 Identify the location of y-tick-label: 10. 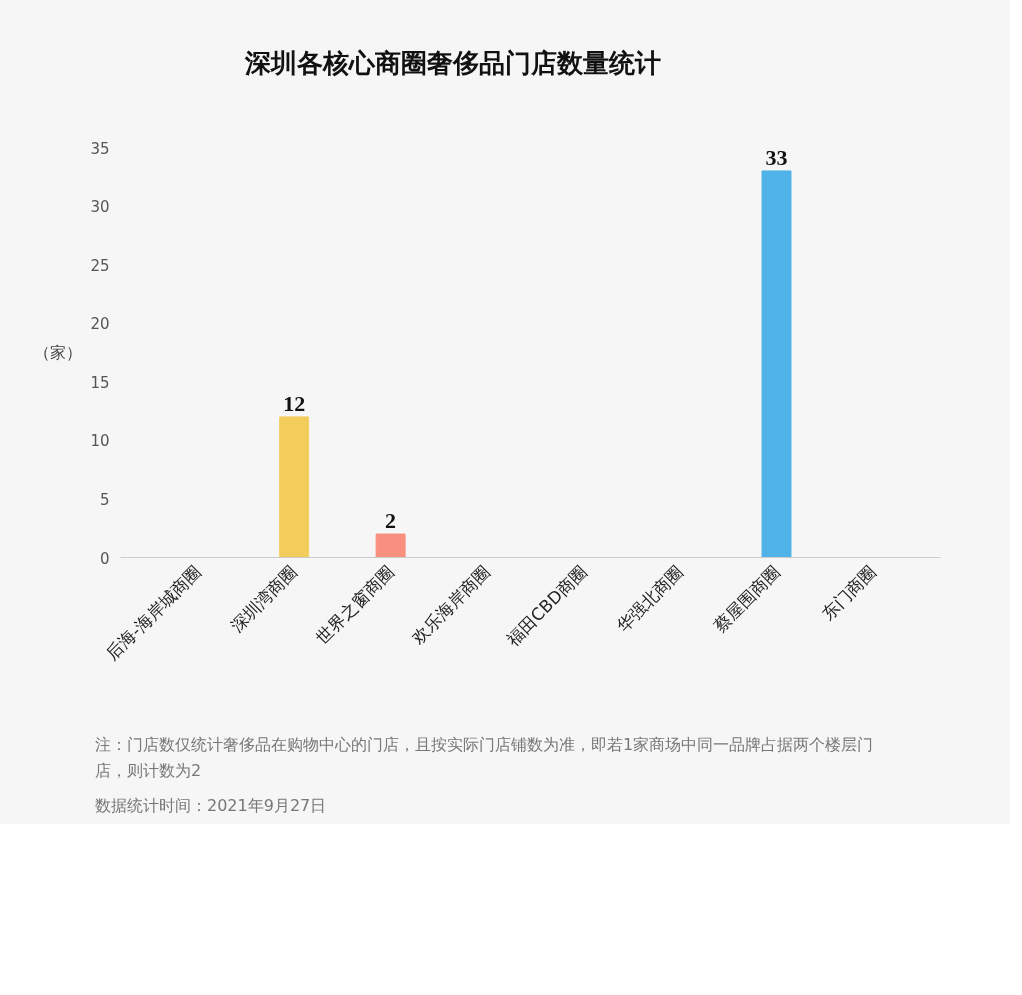
(100, 441).